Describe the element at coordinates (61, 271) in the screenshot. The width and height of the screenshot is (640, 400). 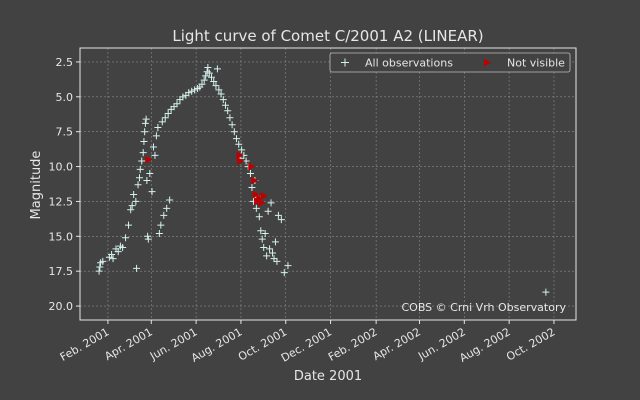
I see `y-tick-label: 17.5` at that location.